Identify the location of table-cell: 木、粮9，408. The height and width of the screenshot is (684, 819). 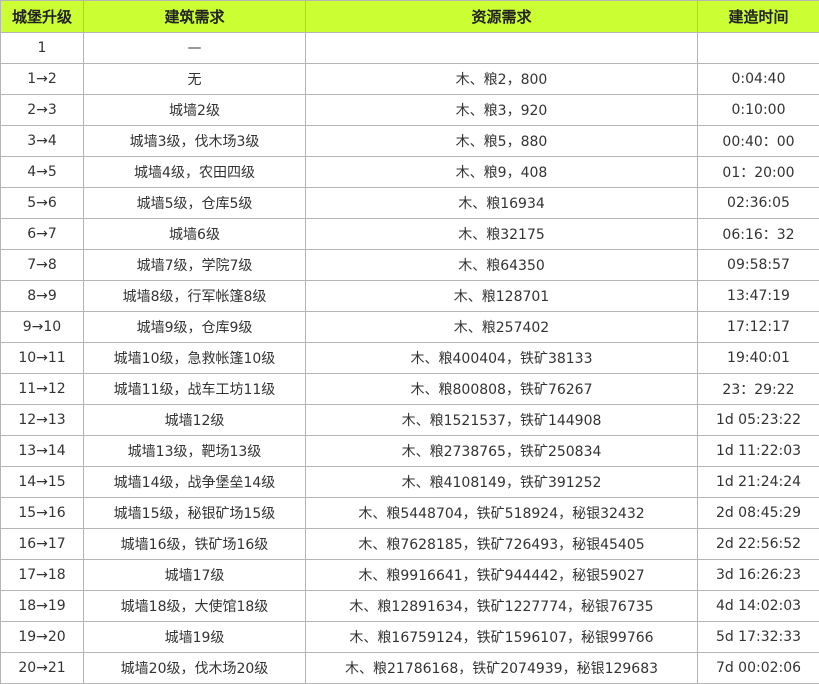
(502, 172).